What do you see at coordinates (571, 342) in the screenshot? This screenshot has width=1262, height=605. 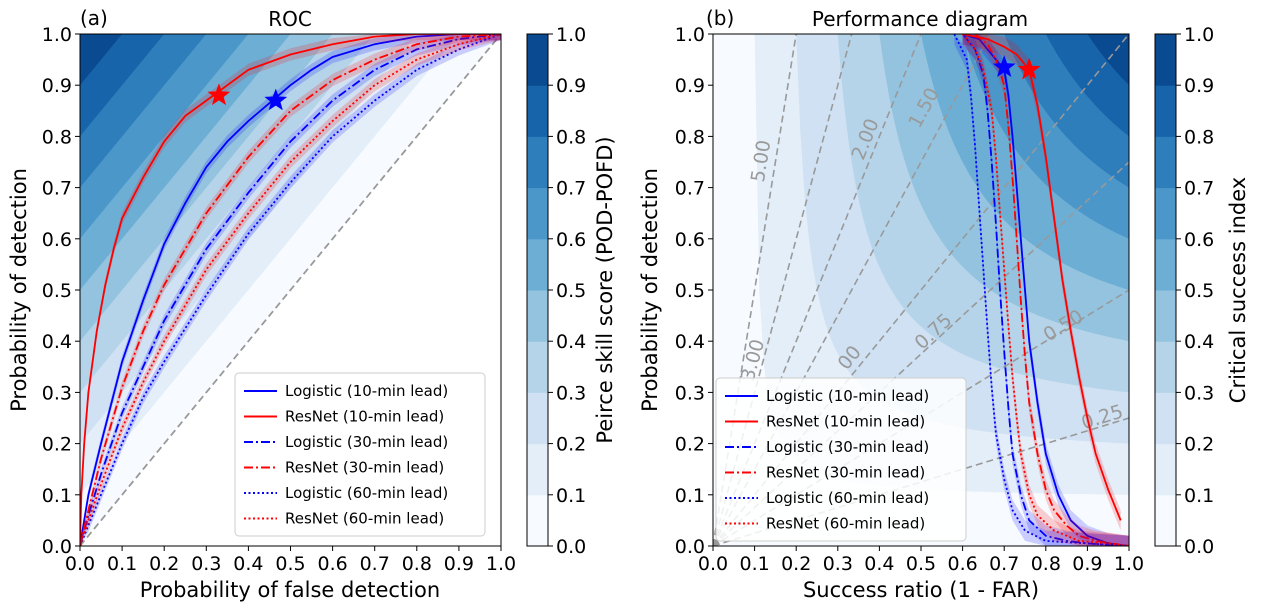 I see `roc-colorbar-tick-label: 0.4` at bounding box center [571, 342].